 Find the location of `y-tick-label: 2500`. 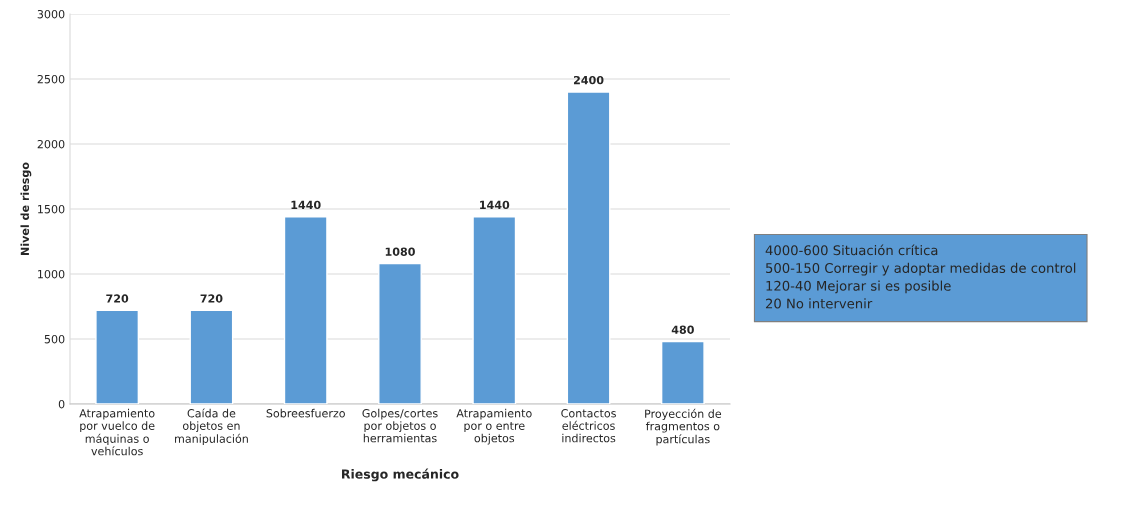

y-tick-label: 2500 is located at coordinates (51, 79).